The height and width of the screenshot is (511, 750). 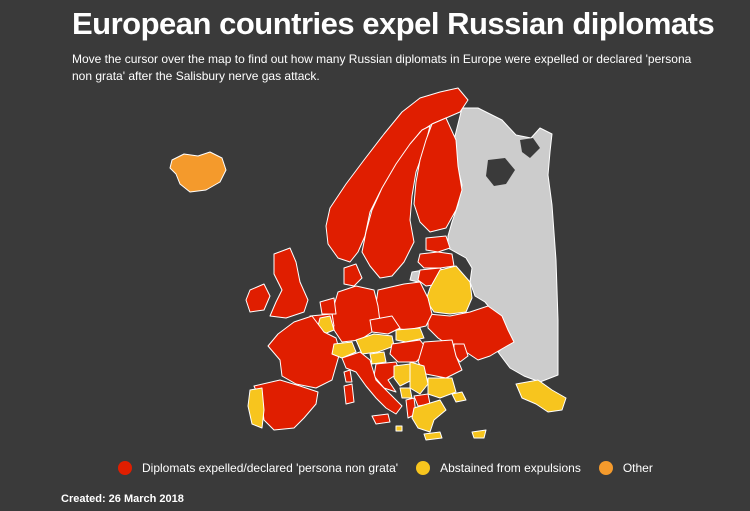 I want to click on region-malta, so click(x=399, y=428).